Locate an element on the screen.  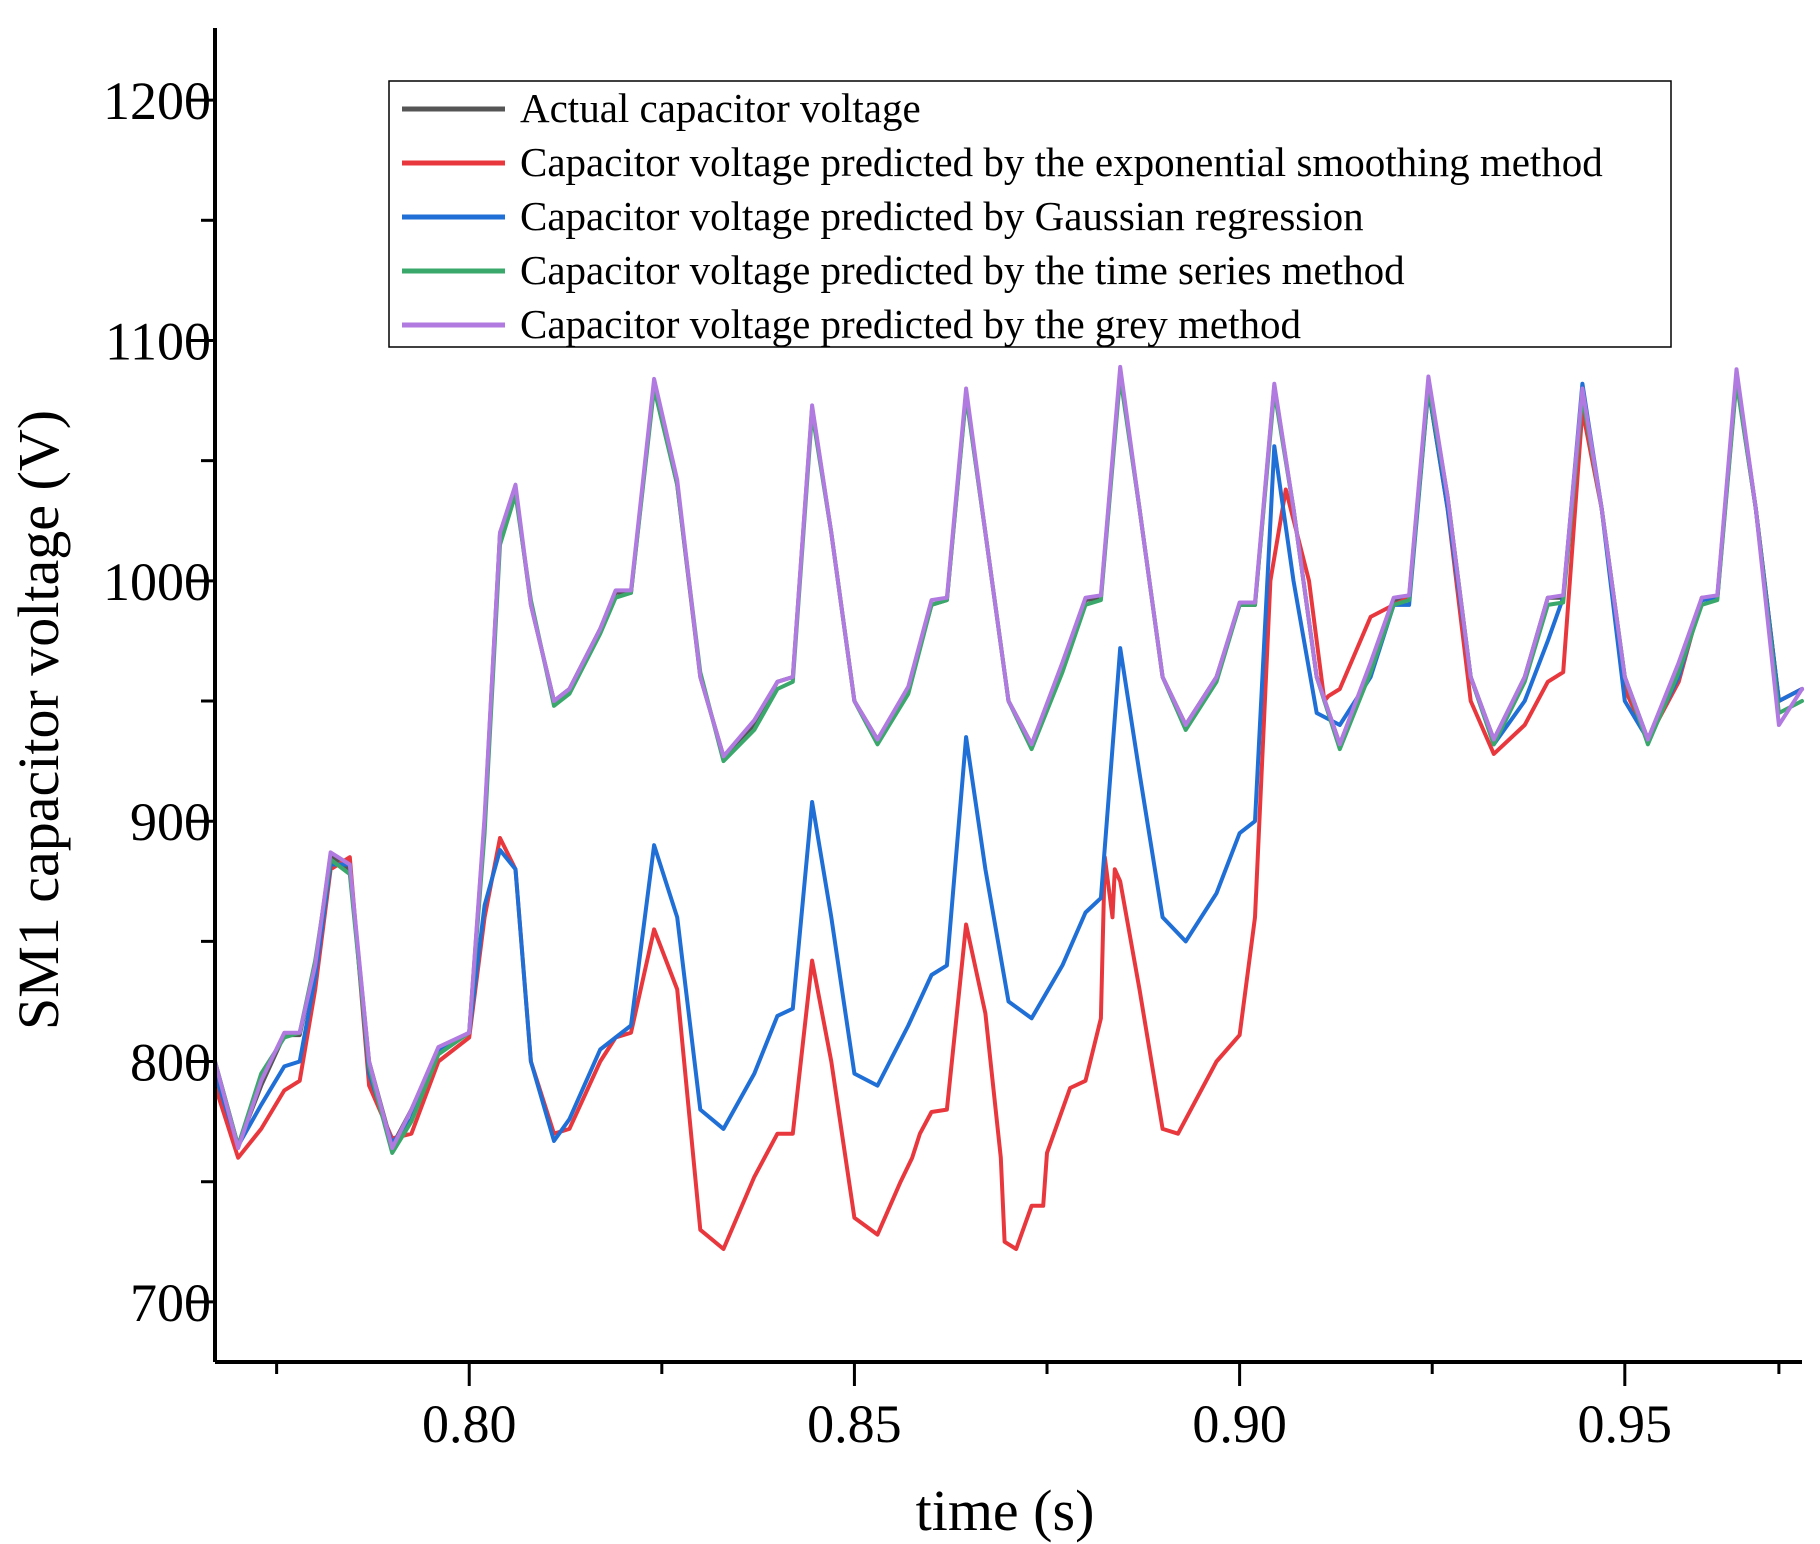
y-tick-label: 1100 is located at coordinates (158, 341).